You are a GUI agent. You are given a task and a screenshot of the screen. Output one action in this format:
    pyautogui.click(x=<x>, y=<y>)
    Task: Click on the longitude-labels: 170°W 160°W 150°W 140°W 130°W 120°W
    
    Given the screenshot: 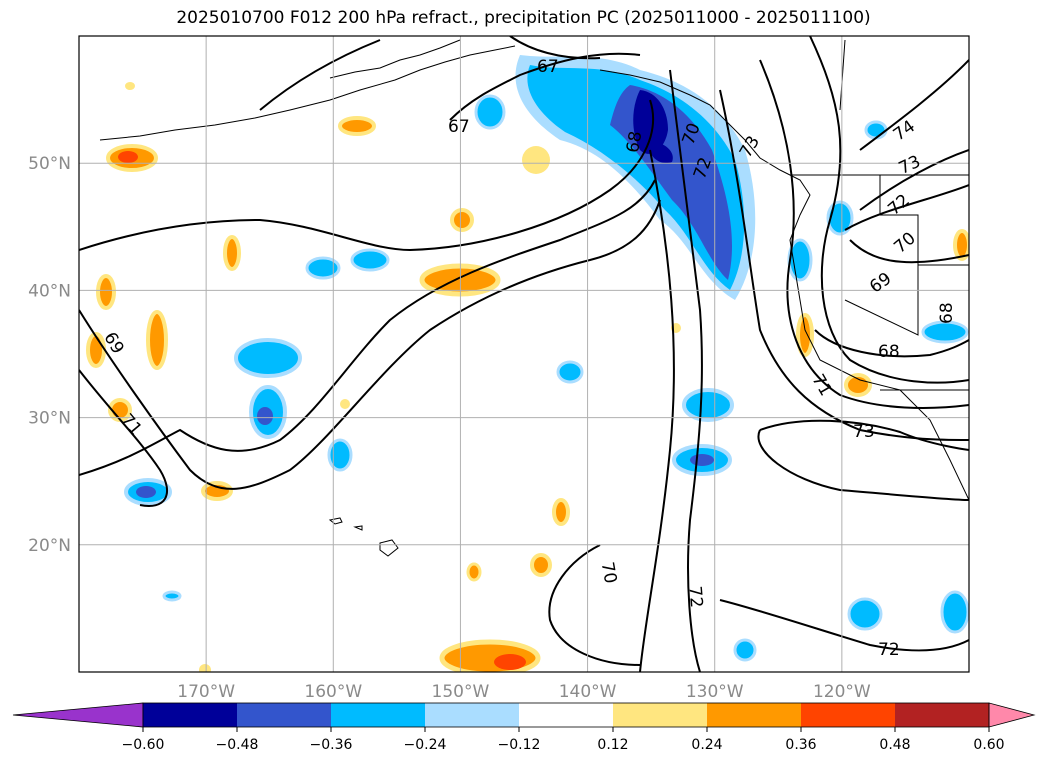 What is the action you would take?
    pyautogui.click(x=524, y=692)
    